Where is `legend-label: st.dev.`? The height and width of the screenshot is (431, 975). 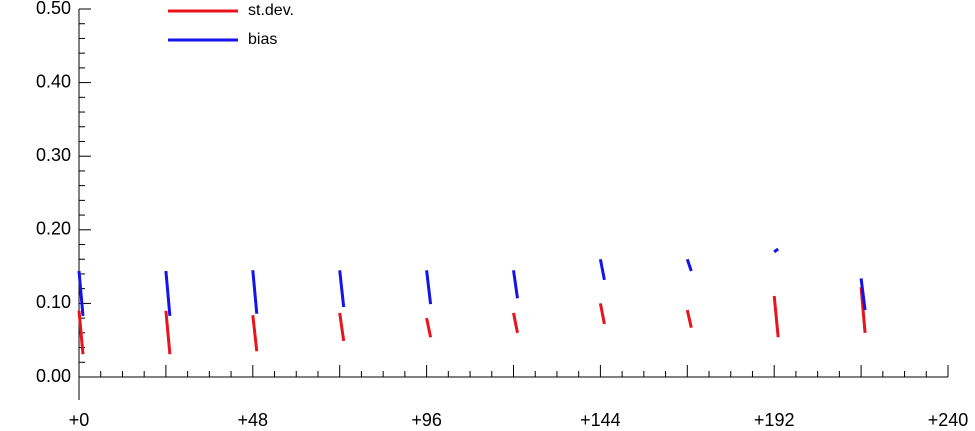 legend-label: st.dev. is located at coordinates (271, 10).